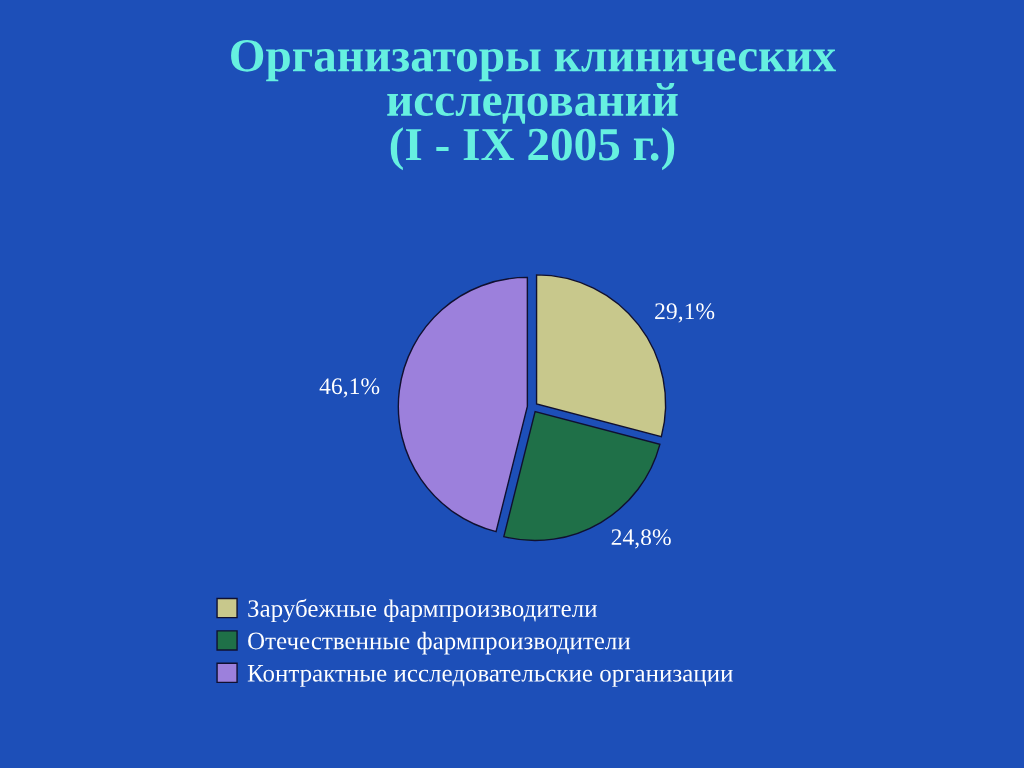 This screenshot has height=768, width=1024. What do you see at coordinates (422, 610) in the screenshot?
I see `legend-label: Зарубежные фармпроизводители` at bounding box center [422, 610].